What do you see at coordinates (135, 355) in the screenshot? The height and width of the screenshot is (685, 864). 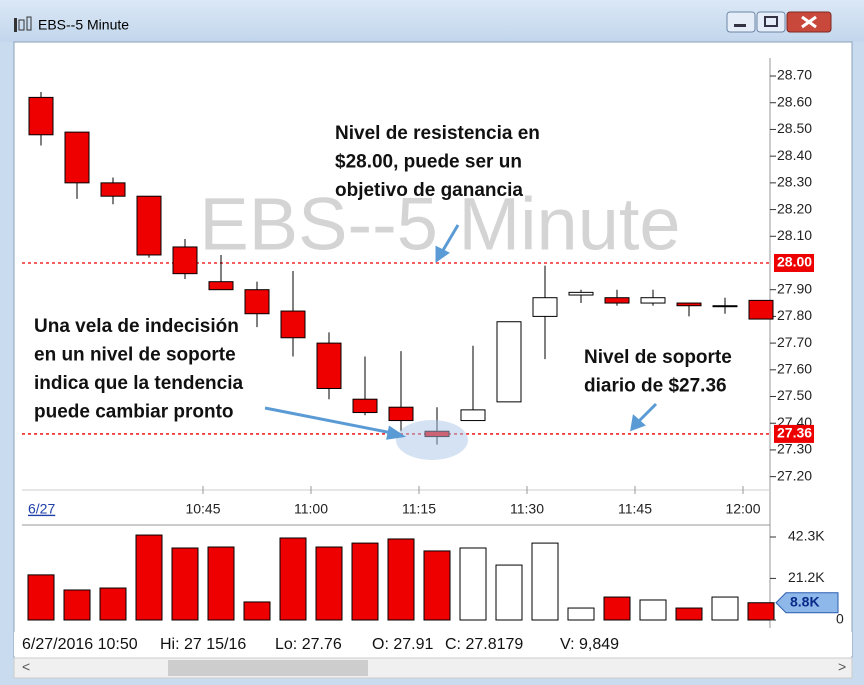 I see `annotation: en un nivel de soporte` at bounding box center [135, 355].